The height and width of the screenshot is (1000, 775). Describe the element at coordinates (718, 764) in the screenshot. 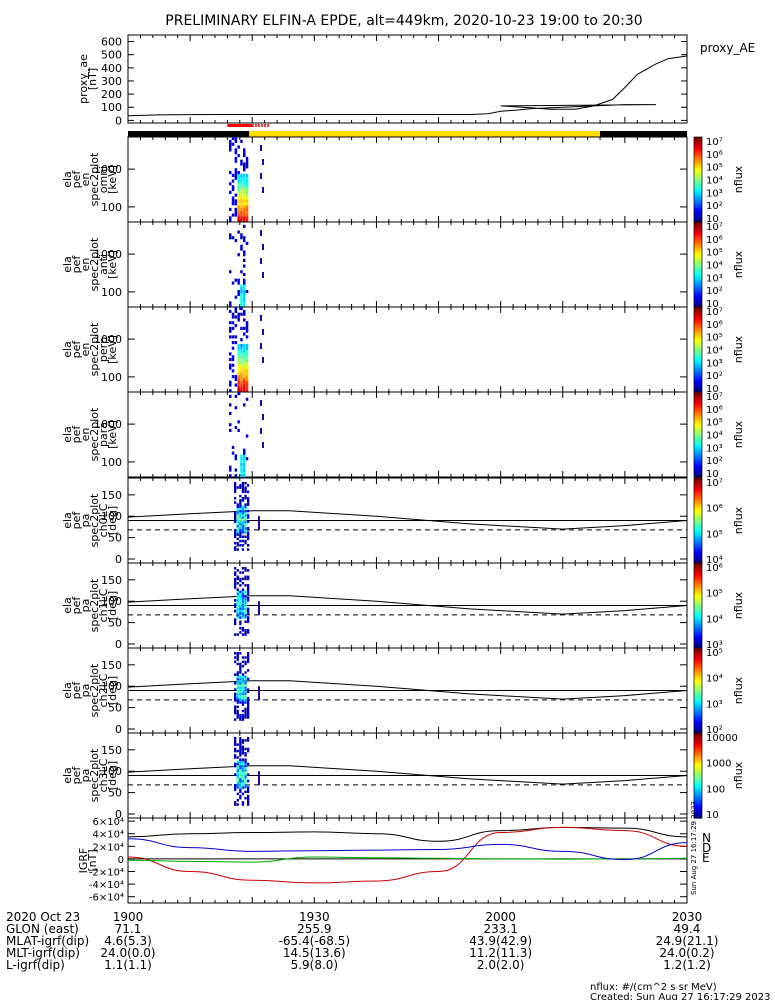

I see `colorbar-tick-label: 1000` at that location.